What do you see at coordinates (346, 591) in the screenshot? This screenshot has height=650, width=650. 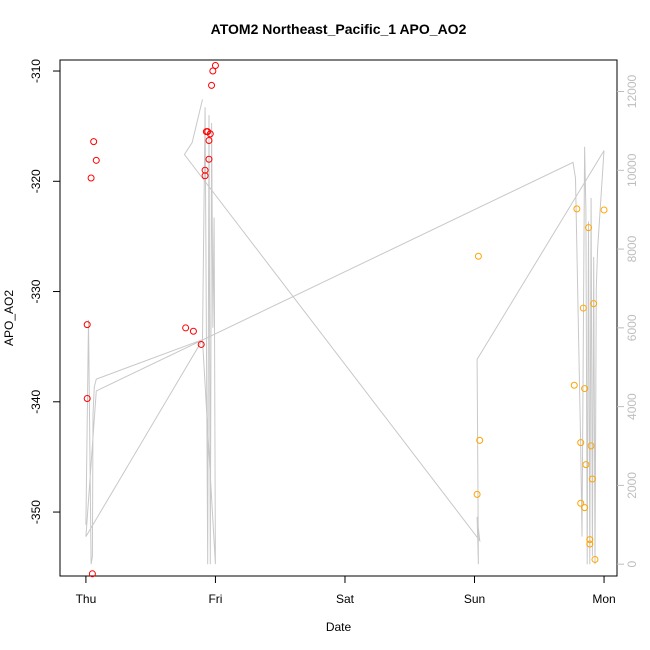 I see `x-axis: Thu Fri Sat Sun Mon` at bounding box center [346, 591].